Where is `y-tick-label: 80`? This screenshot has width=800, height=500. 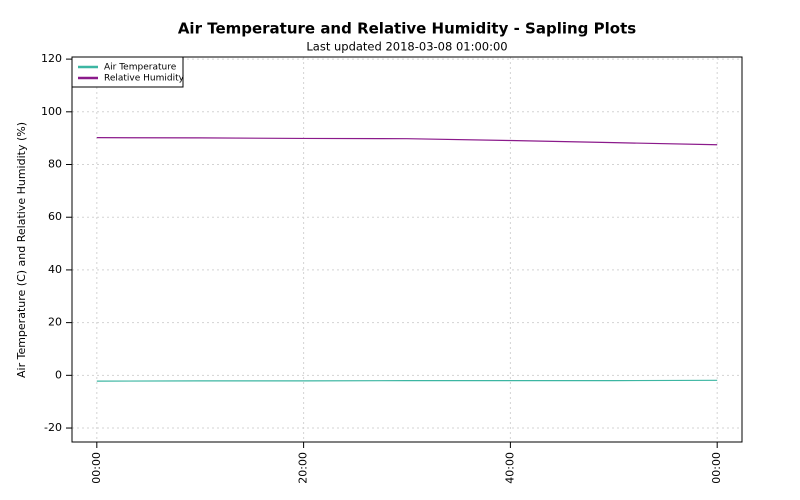 y-tick-label: 80 is located at coordinates (55, 164).